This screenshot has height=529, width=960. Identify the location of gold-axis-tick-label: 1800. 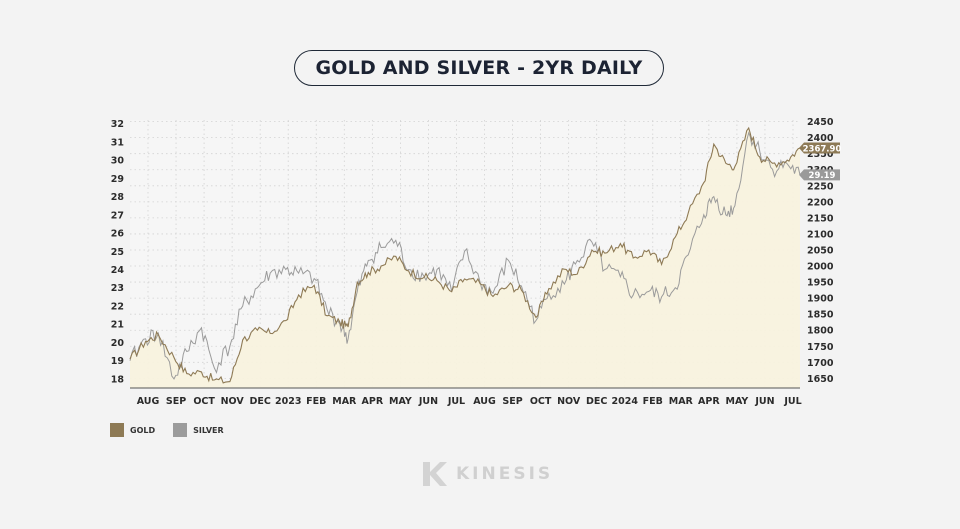
(820, 331).